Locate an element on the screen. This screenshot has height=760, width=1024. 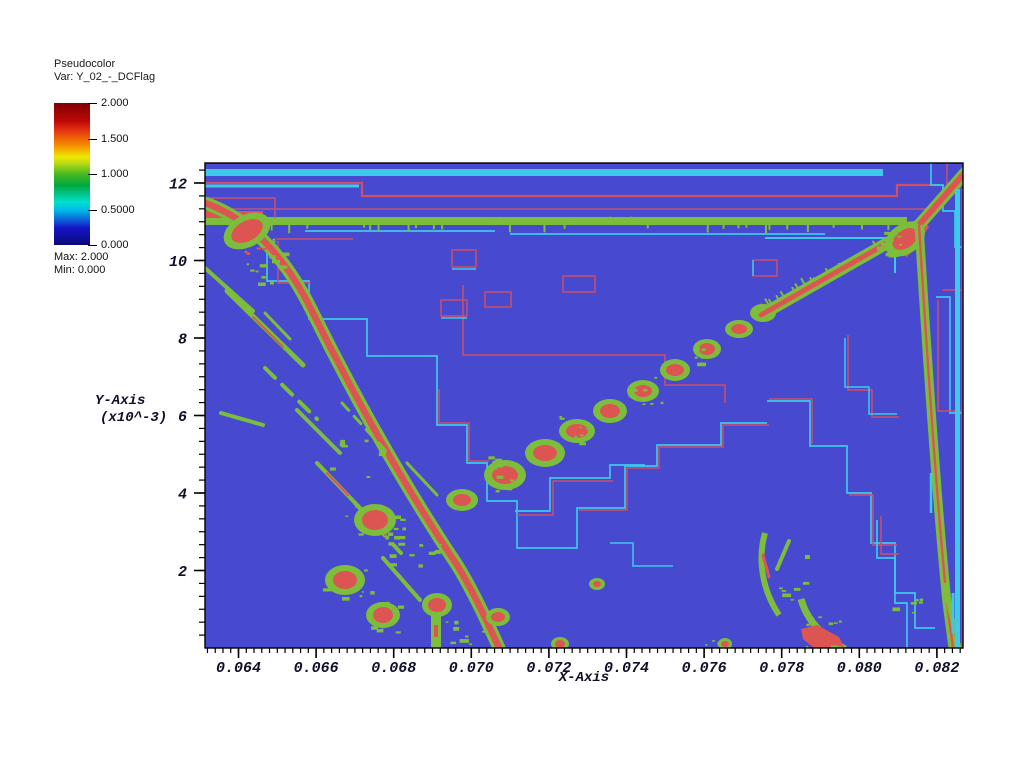
x-tick-label: 0.078 is located at coordinates (781, 668).